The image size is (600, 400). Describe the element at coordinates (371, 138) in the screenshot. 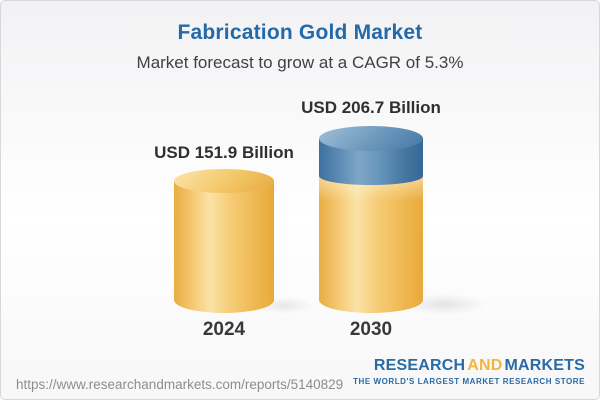

I see `bar-2030-top-ellipse` at that location.